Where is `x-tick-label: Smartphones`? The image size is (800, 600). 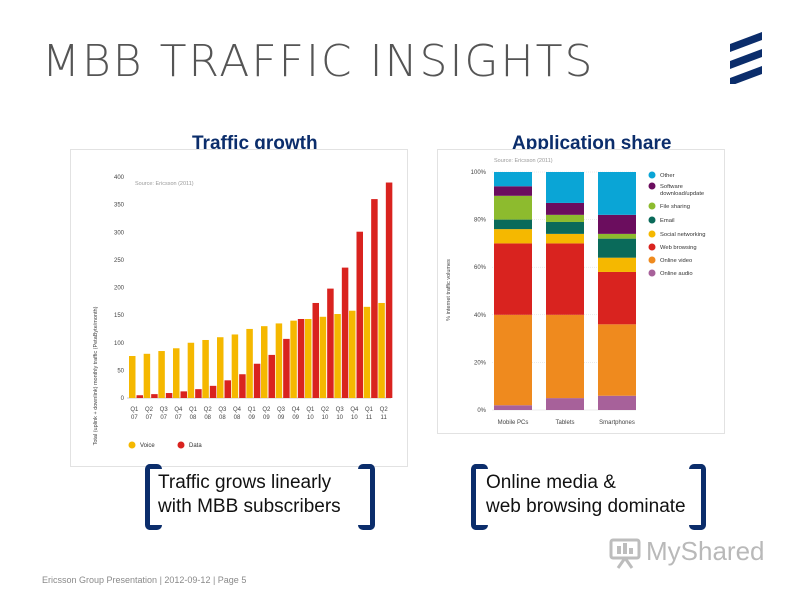 x-tick-label: Smartphones is located at coordinates (617, 423).